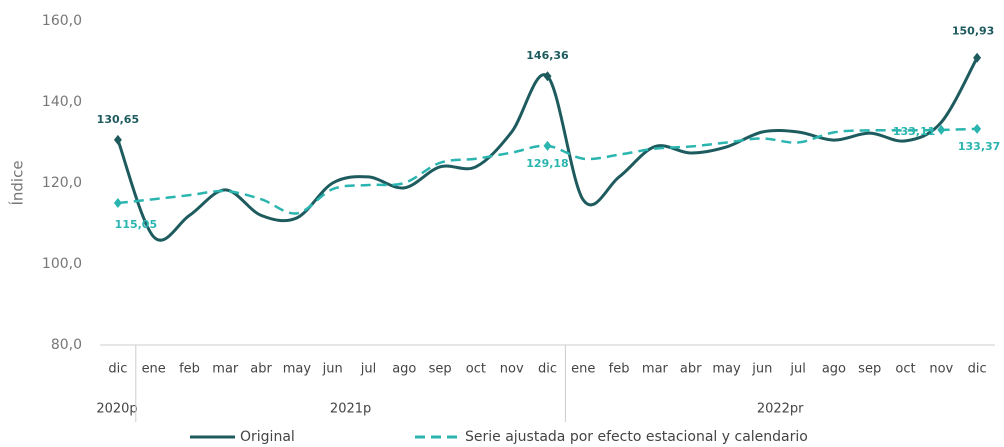 The width and height of the screenshot is (1004, 447). What do you see at coordinates (136, 224) in the screenshot?
I see `data-label: 115,05` at bounding box center [136, 224].